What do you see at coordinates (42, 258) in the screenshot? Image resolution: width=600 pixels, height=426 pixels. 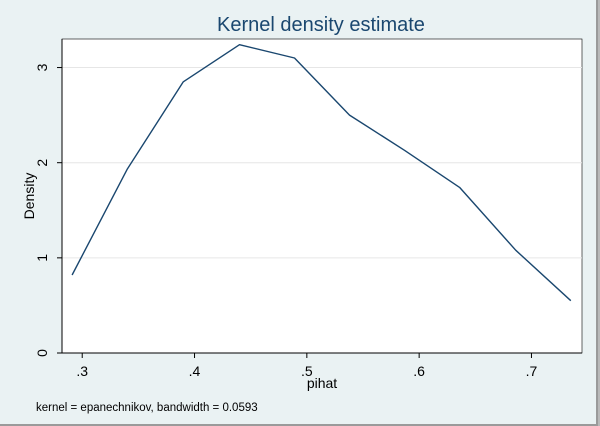 I see `y-tick-label: 1` at bounding box center [42, 258].